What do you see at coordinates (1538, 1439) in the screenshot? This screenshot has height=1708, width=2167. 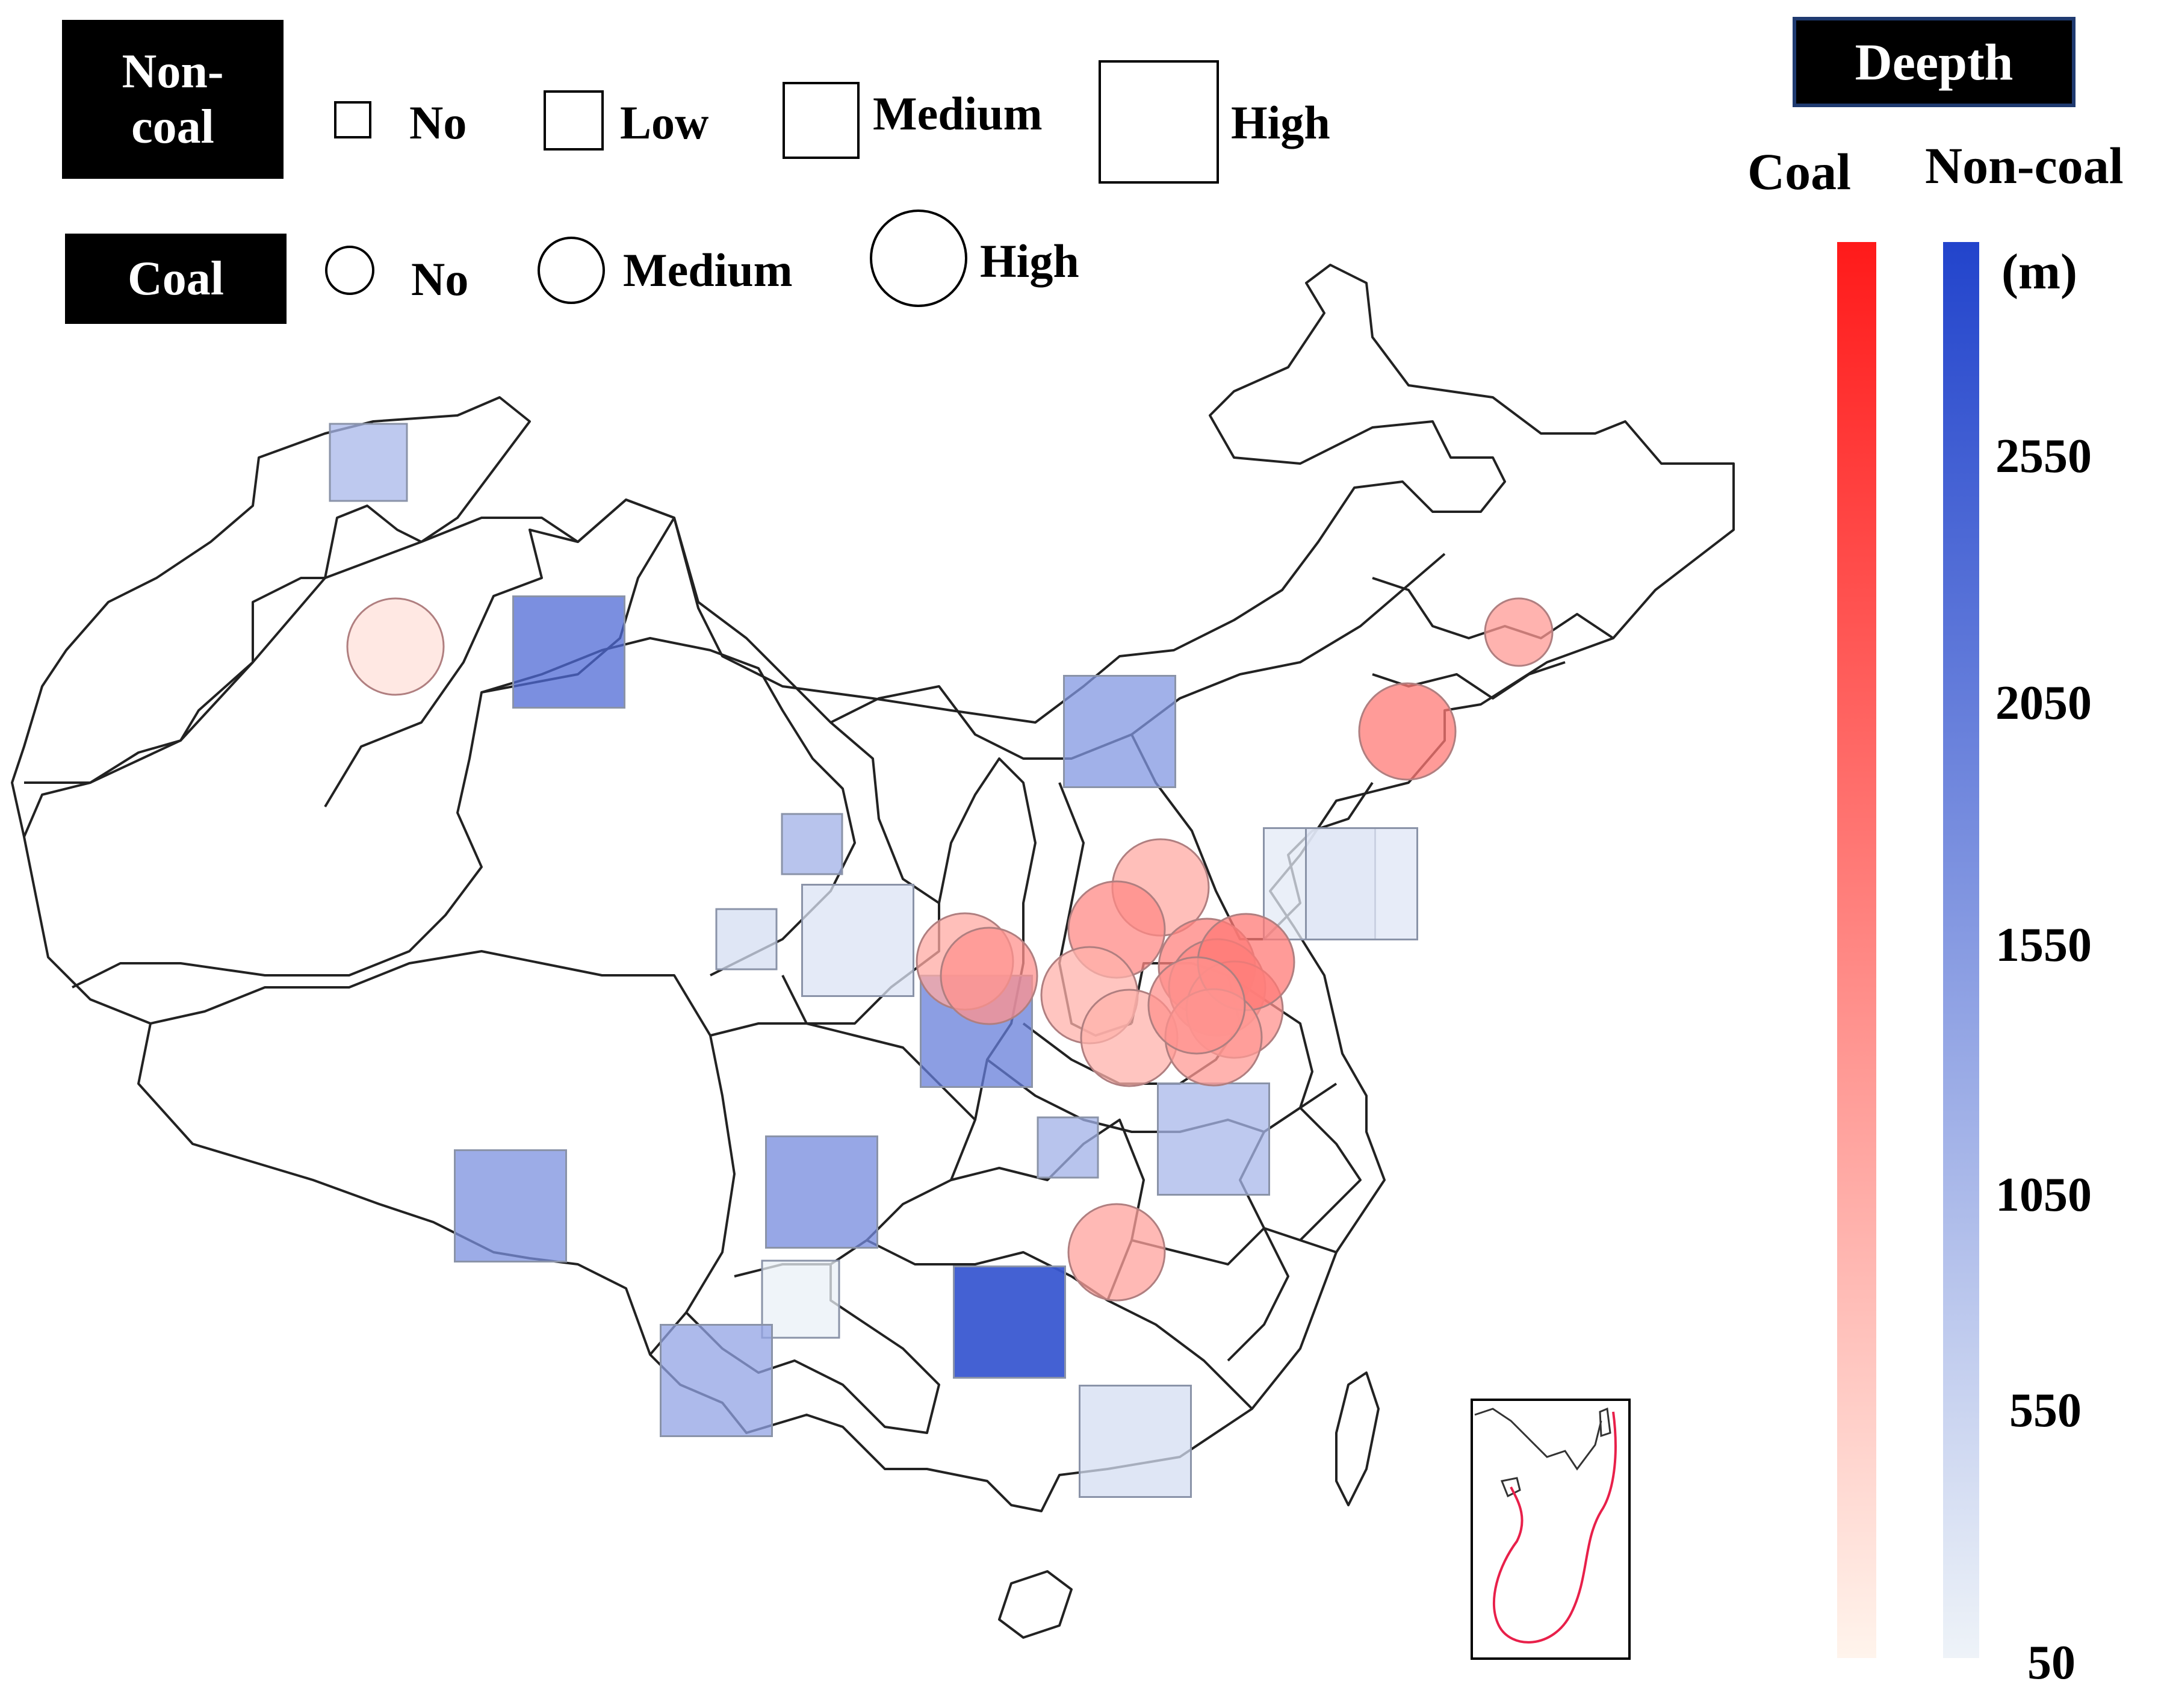 I see `inset-coastline` at bounding box center [1538, 1439].